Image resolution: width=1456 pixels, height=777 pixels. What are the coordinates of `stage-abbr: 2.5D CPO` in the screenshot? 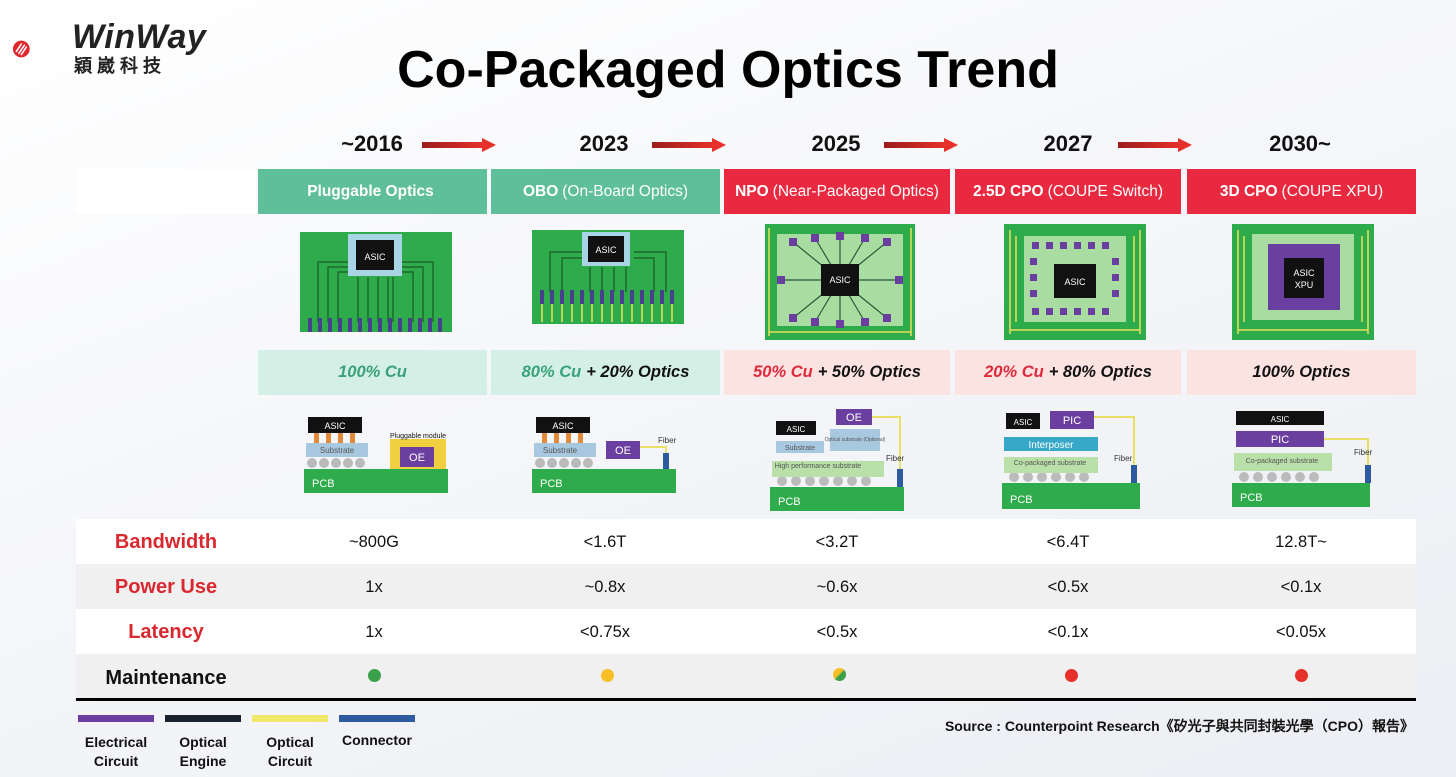 It's located at (1008, 191).